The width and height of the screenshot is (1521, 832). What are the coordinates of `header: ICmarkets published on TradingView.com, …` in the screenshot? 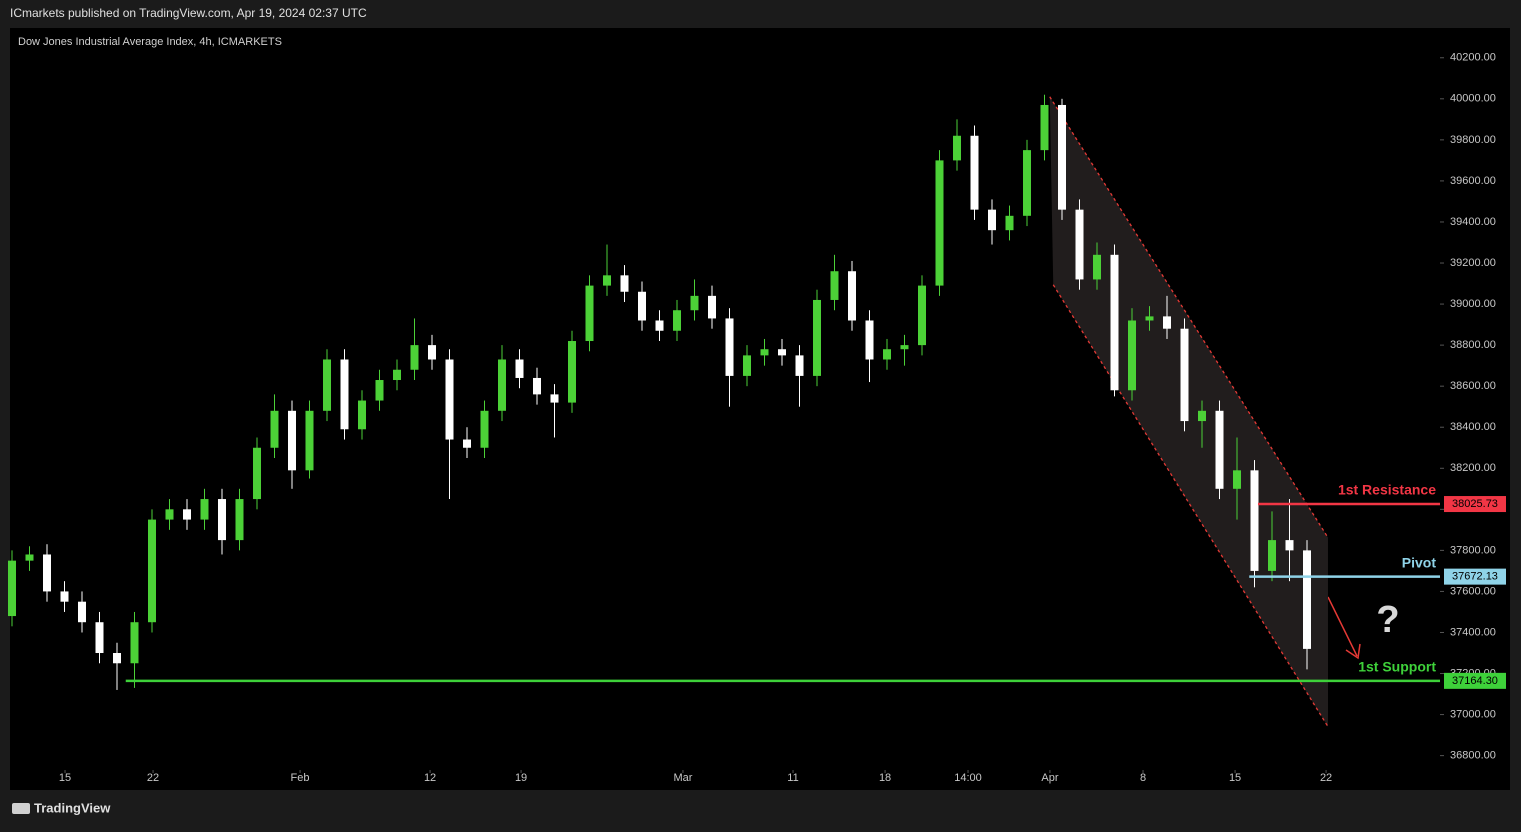 It's located at (188, 13).